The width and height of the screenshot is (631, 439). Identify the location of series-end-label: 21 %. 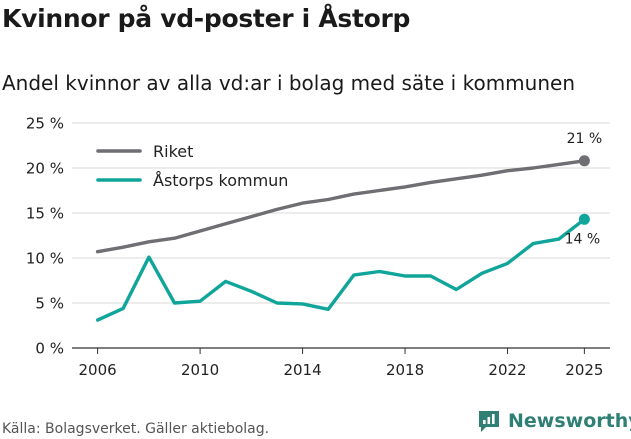
(585, 139).